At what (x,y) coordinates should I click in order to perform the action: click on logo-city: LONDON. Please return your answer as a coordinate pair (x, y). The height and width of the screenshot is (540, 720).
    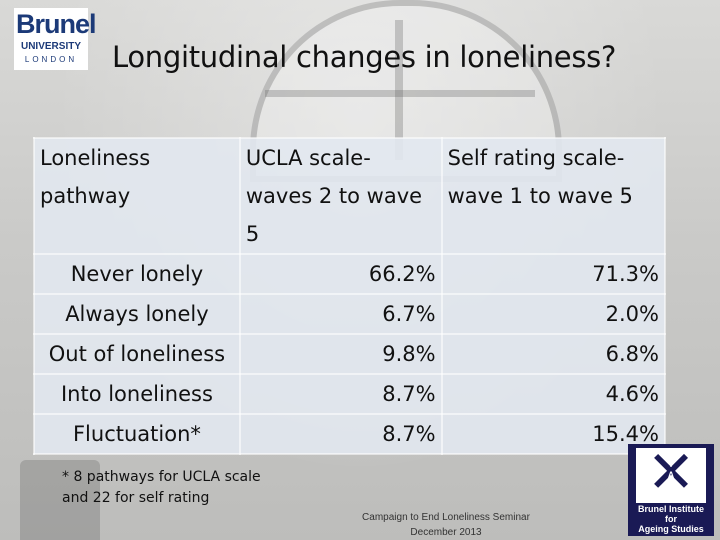
    Looking at the image, I should click on (51, 59).